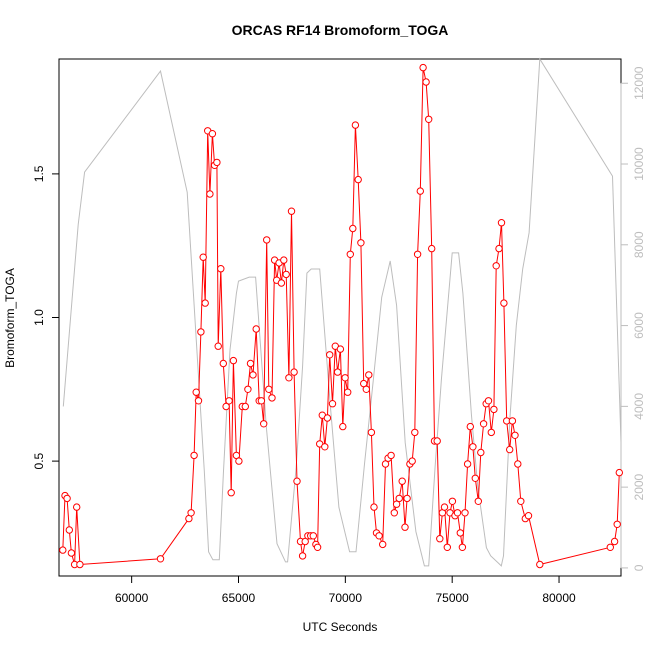 This screenshot has width=650, height=650. What do you see at coordinates (340, 30) in the screenshot?
I see `chart-title: ORCAS RF14 Bromoform_TOGA` at bounding box center [340, 30].